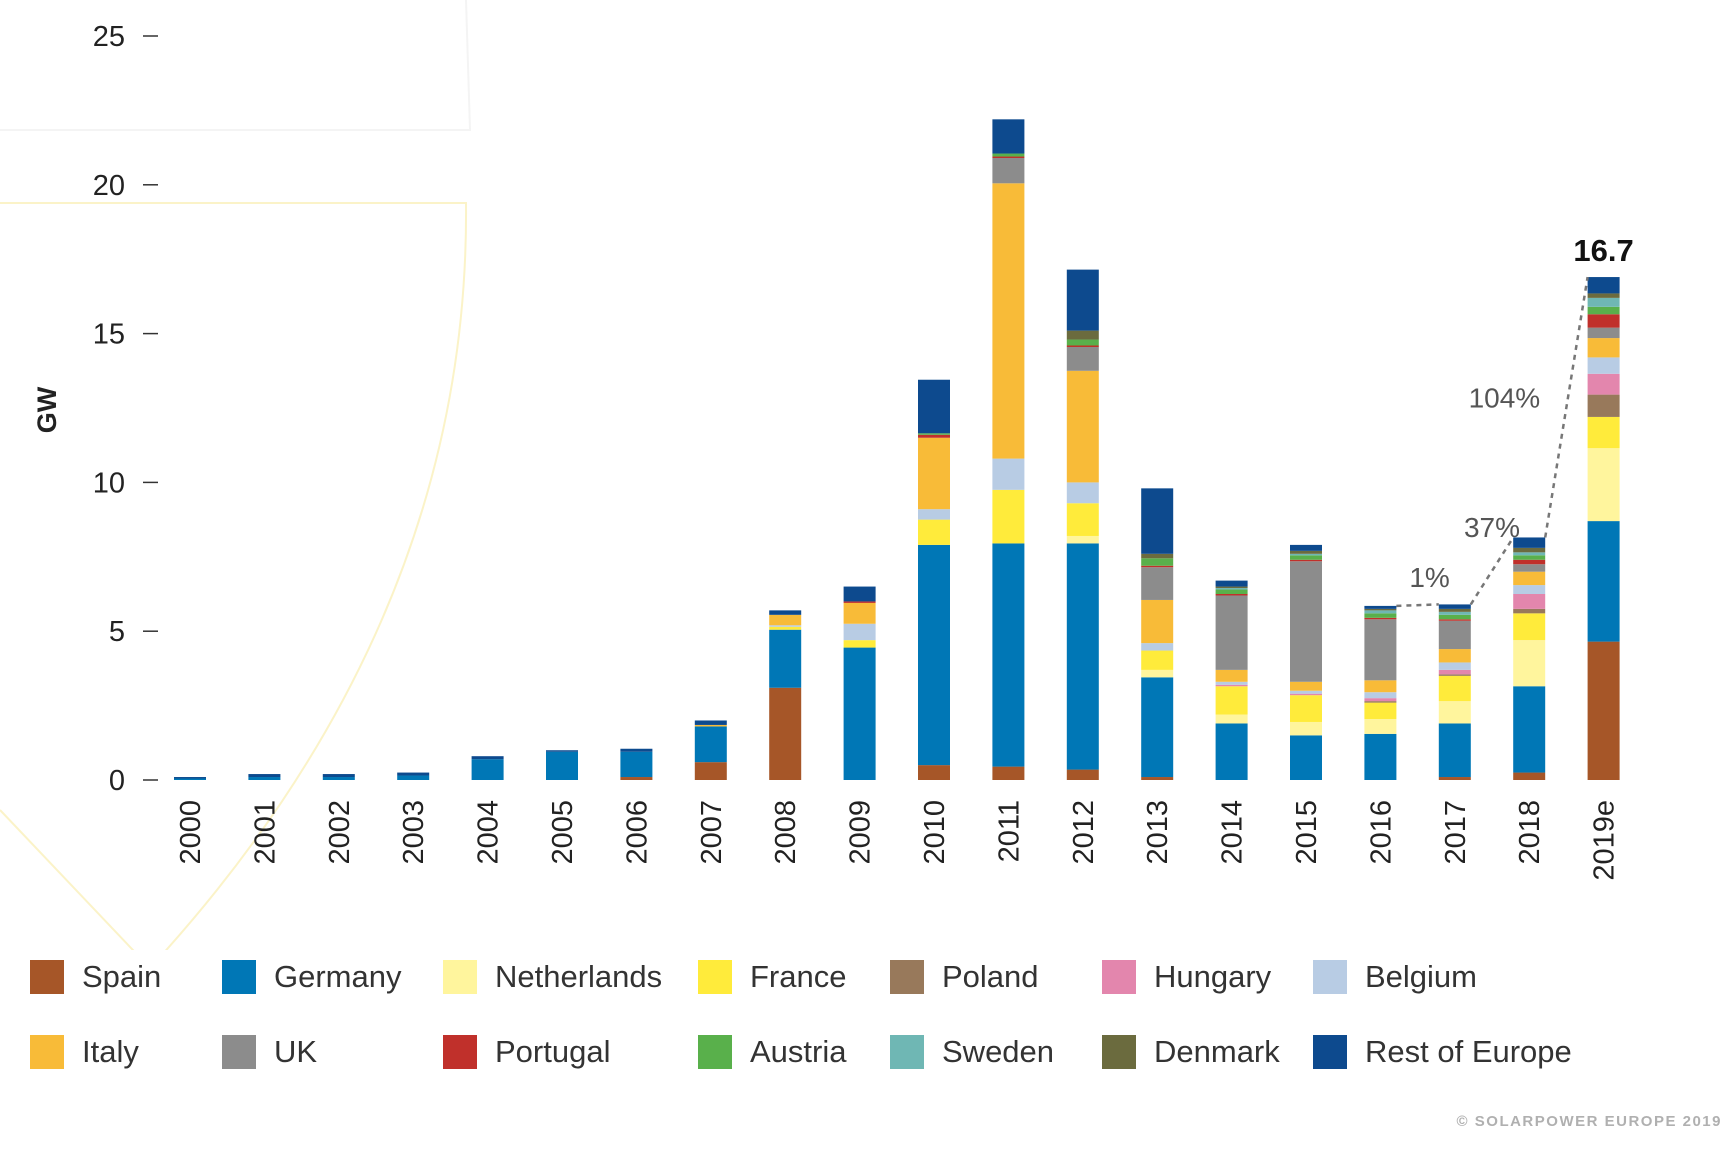 The height and width of the screenshot is (1150, 1736). Describe the element at coordinates (117, 632) in the screenshot. I see `y-tick-label: 5` at that location.